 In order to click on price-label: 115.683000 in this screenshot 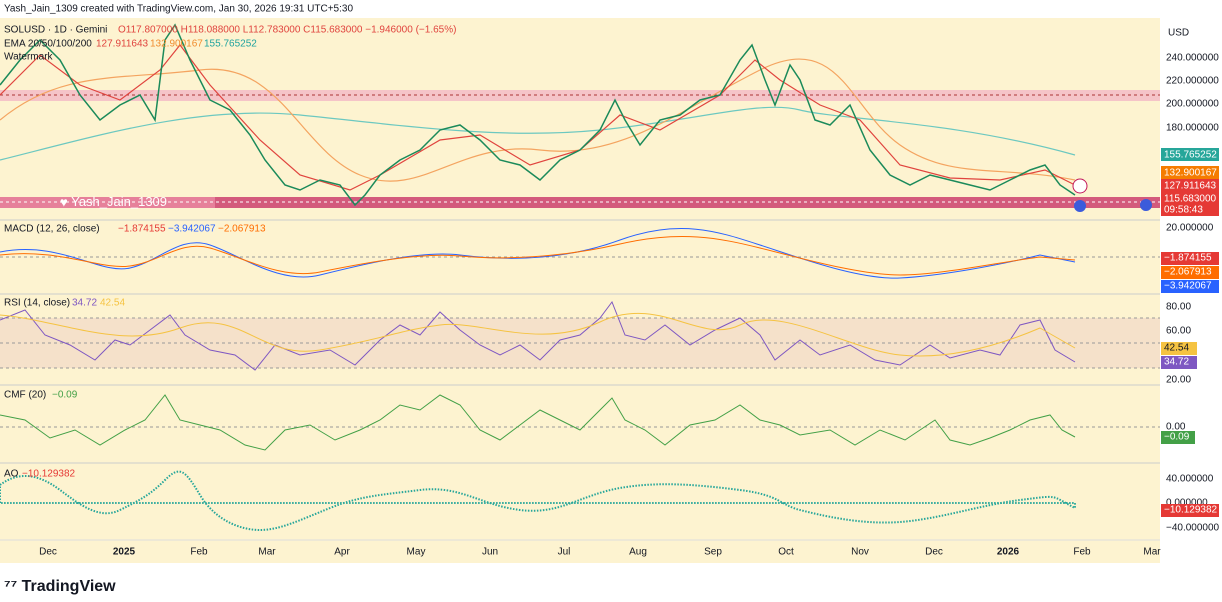, I will do `click(1190, 199)`.